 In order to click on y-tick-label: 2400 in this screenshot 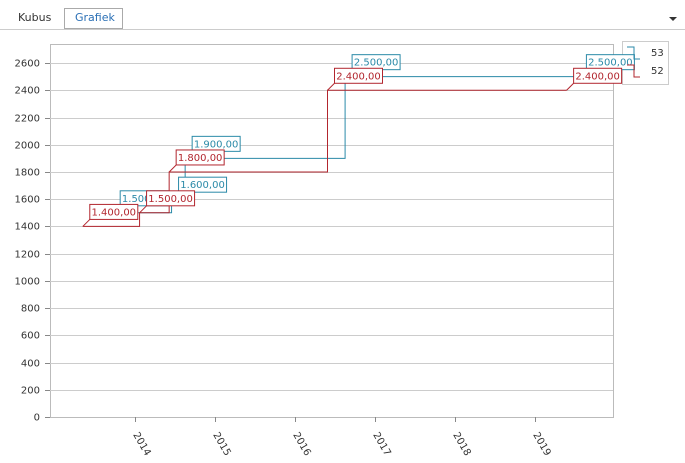, I will do `click(27, 91)`.